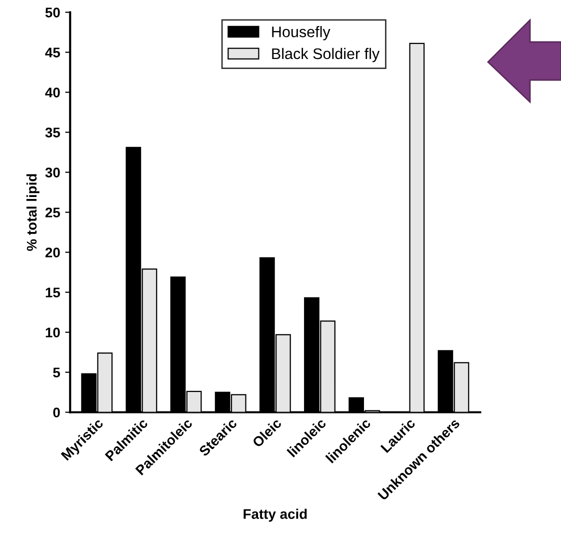 This screenshot has height=534, width=561. Describe the element at coordinates (52, 133) in the screenshot. I see `y-tick-label: 35` at that location.